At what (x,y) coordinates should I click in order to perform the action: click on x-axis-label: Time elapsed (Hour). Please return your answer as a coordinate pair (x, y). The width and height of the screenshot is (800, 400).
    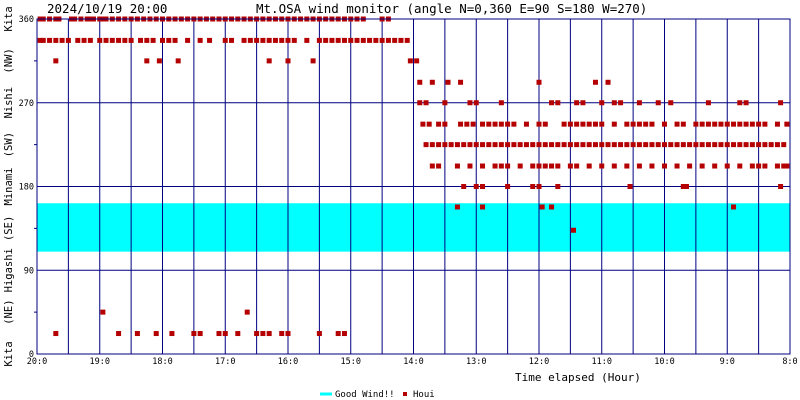
    Looking at the image, I should click on (578, 377).